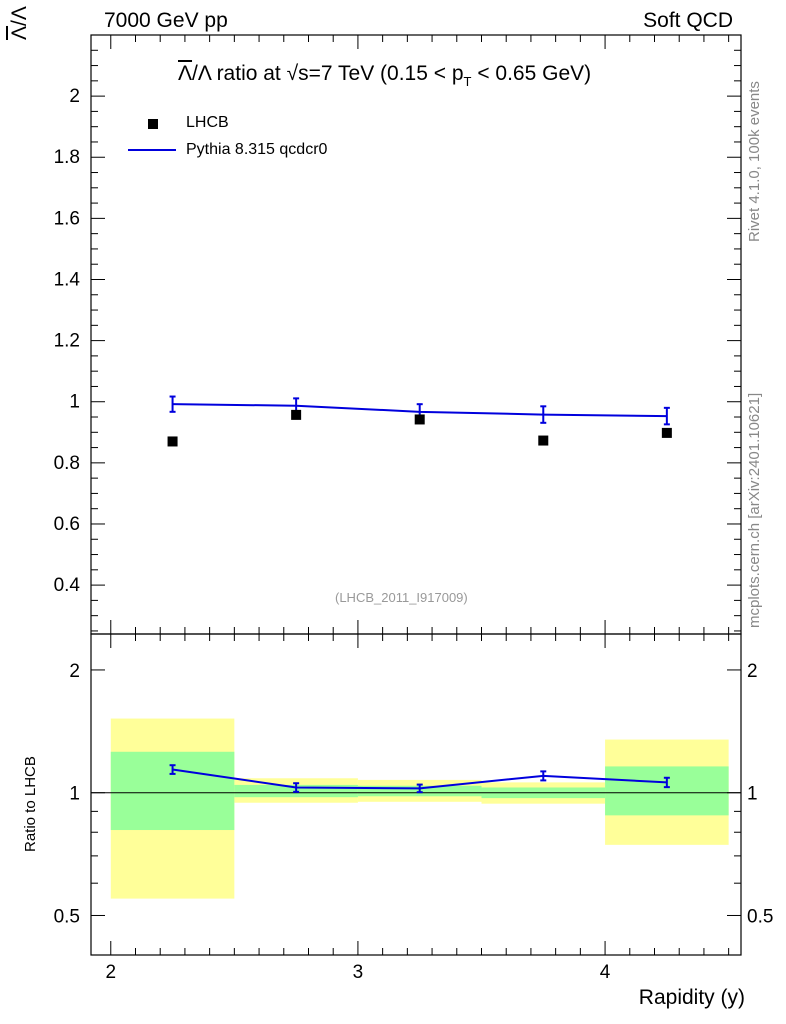  I want to click on ratio-y-tick-label-left-0.5: 0.5, so click(67, 916).